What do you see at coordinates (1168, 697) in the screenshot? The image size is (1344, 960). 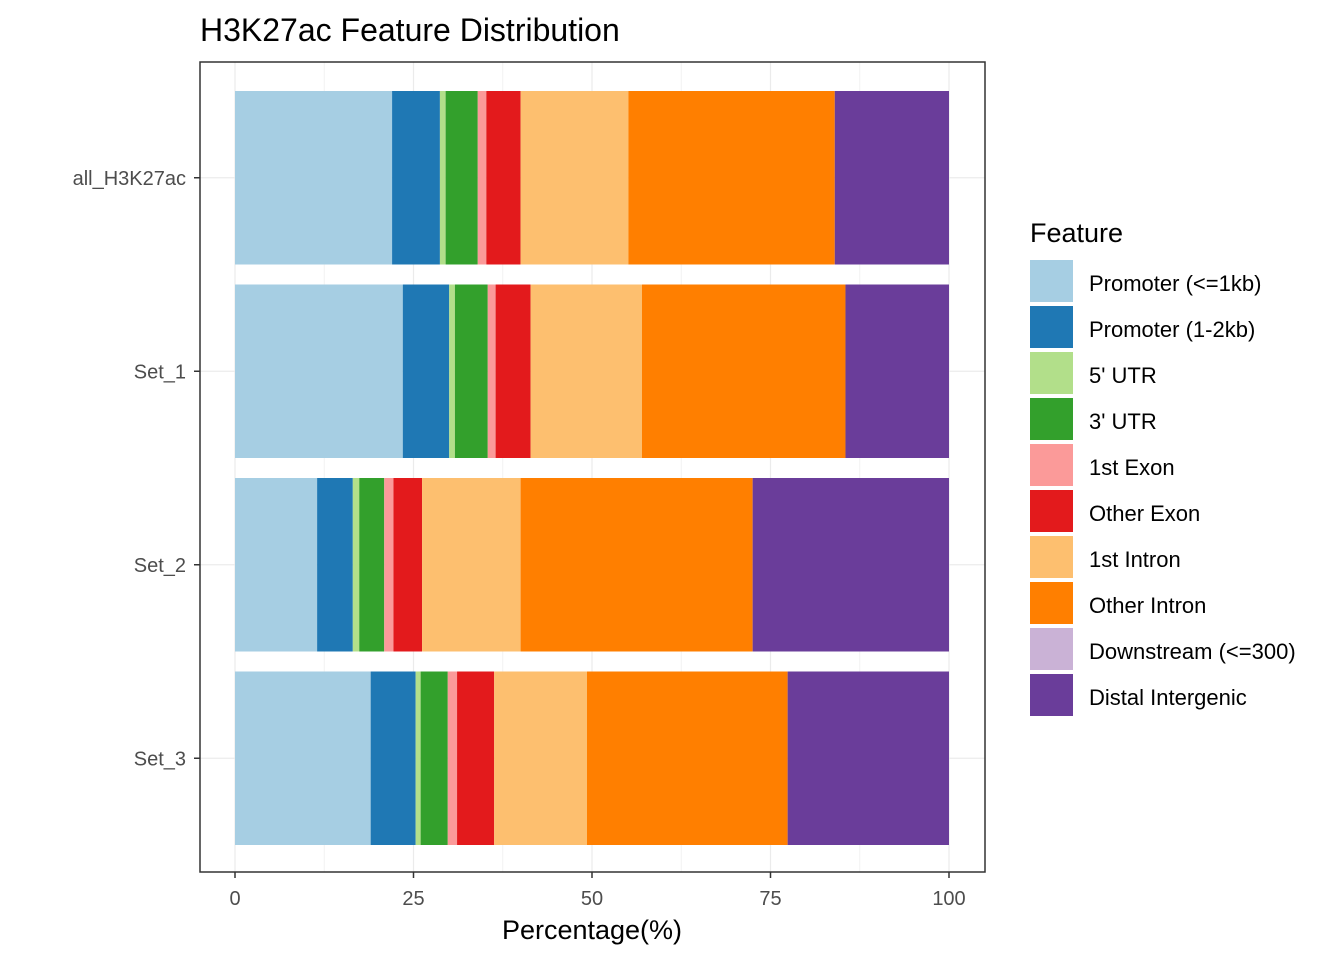 I see `legend-label: Distal Intergenic` at bounding box center [1168, 697].